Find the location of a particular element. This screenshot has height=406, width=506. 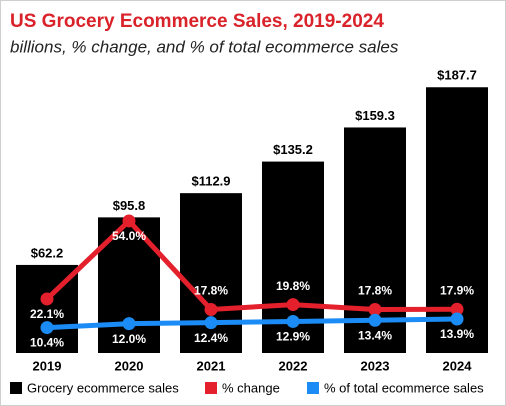

line-value-label: 13.9% is located at coordinates (457, 334).